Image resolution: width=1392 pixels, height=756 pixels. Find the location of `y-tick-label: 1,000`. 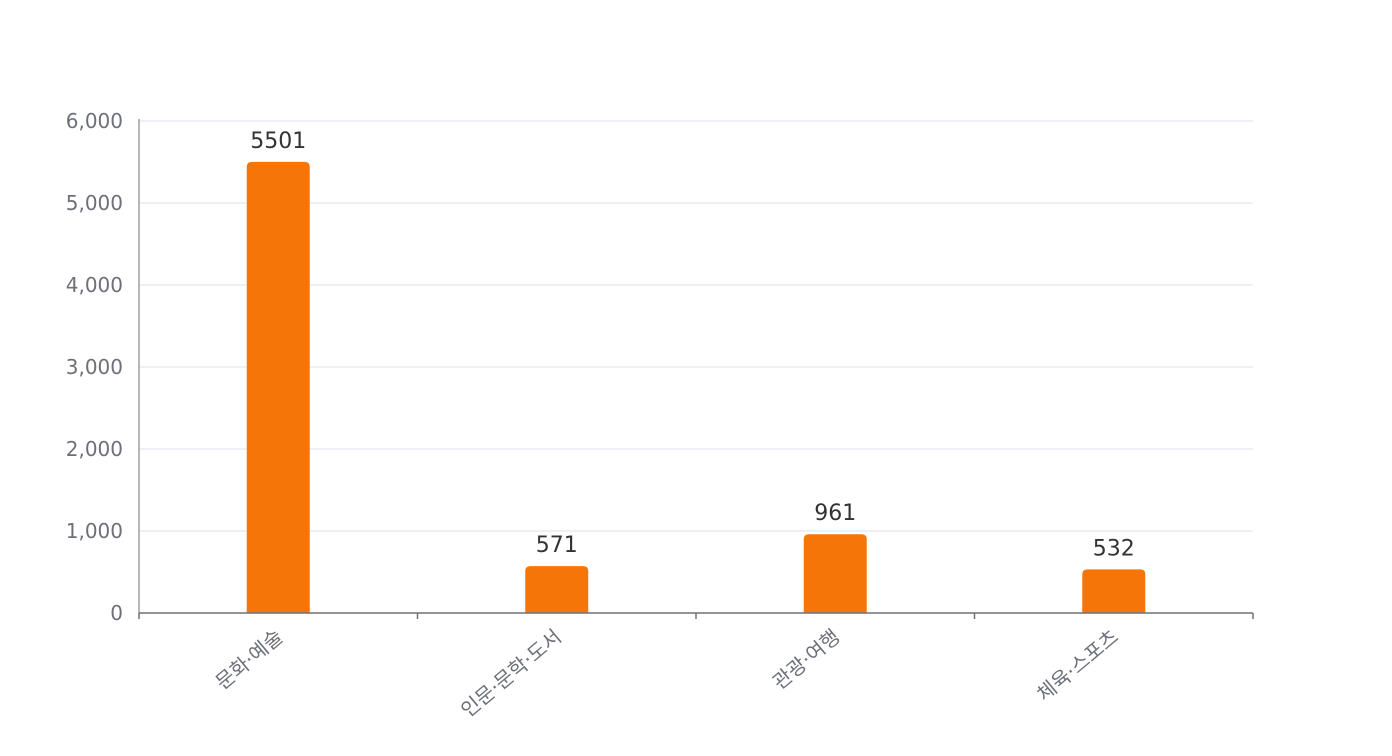

y-tick-label: 1,000 is located at coordinates (94, 531).